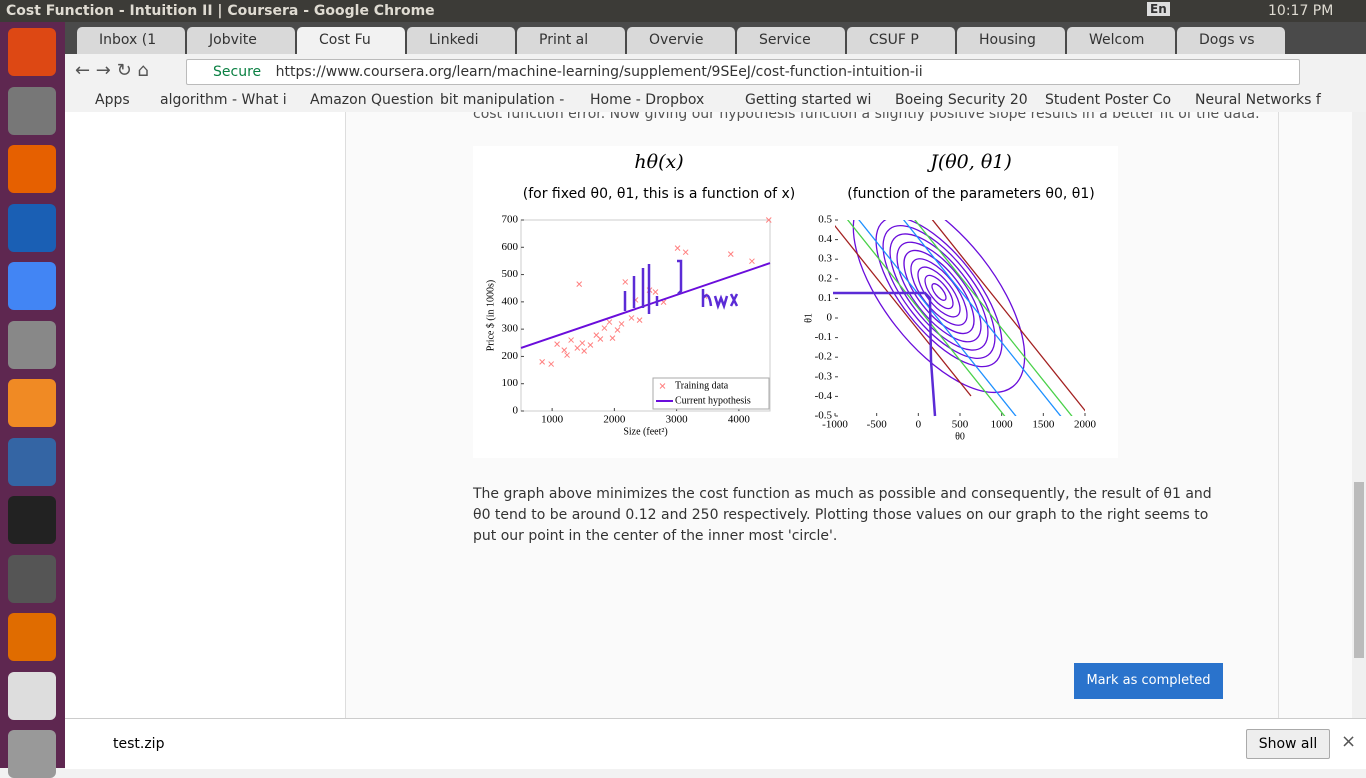 The image size is (1366, 778). Describe the element at coordinates (461, 40) in the screenshot. I see `tab: Linkedi` at that location.